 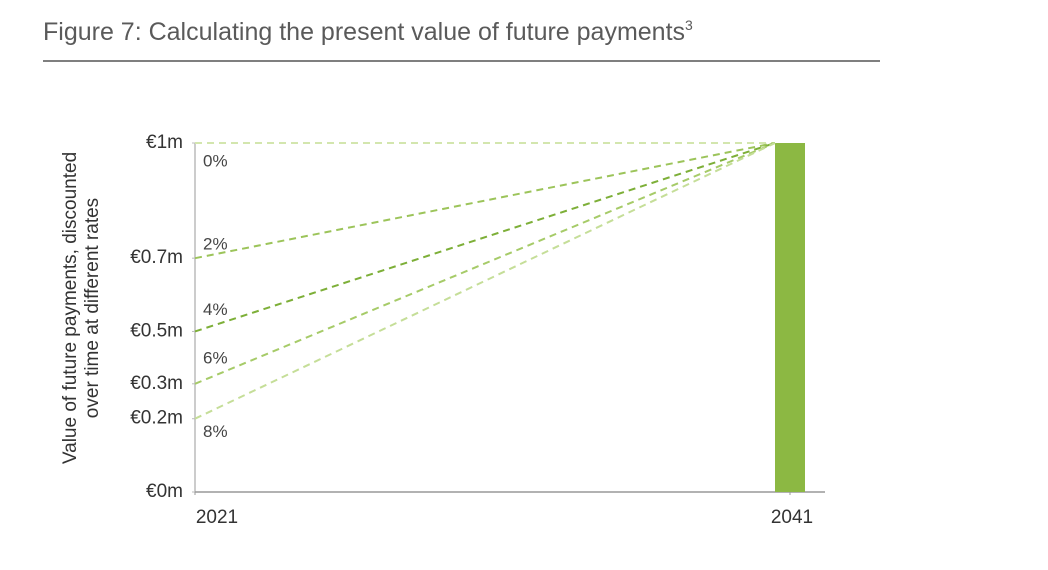 What do you see at coordinates (164, 142) in the screenshot?
I see `y-tick-label: €1m` at bounding box center [164, 142].